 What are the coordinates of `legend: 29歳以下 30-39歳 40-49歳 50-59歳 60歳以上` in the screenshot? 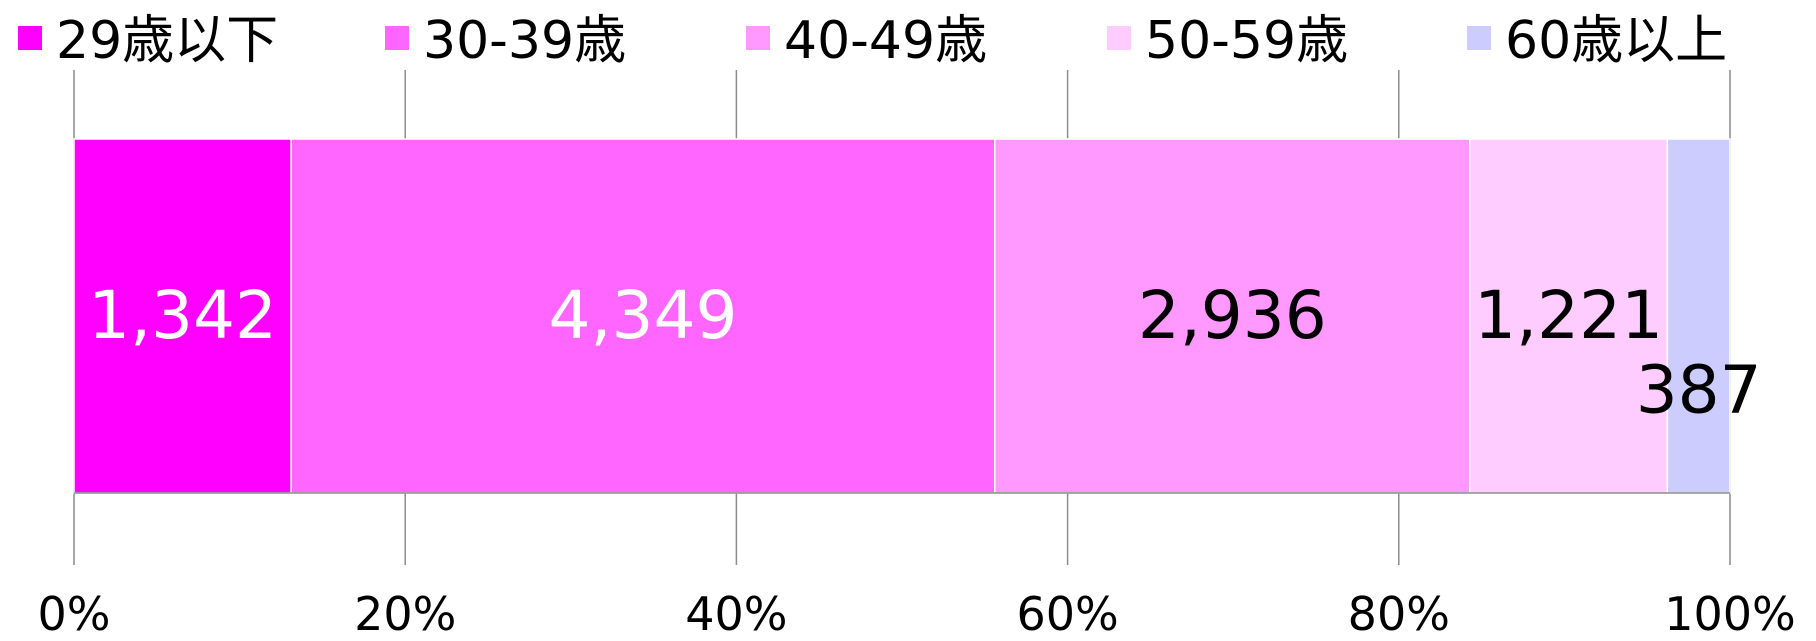 It's located at (872, 41).